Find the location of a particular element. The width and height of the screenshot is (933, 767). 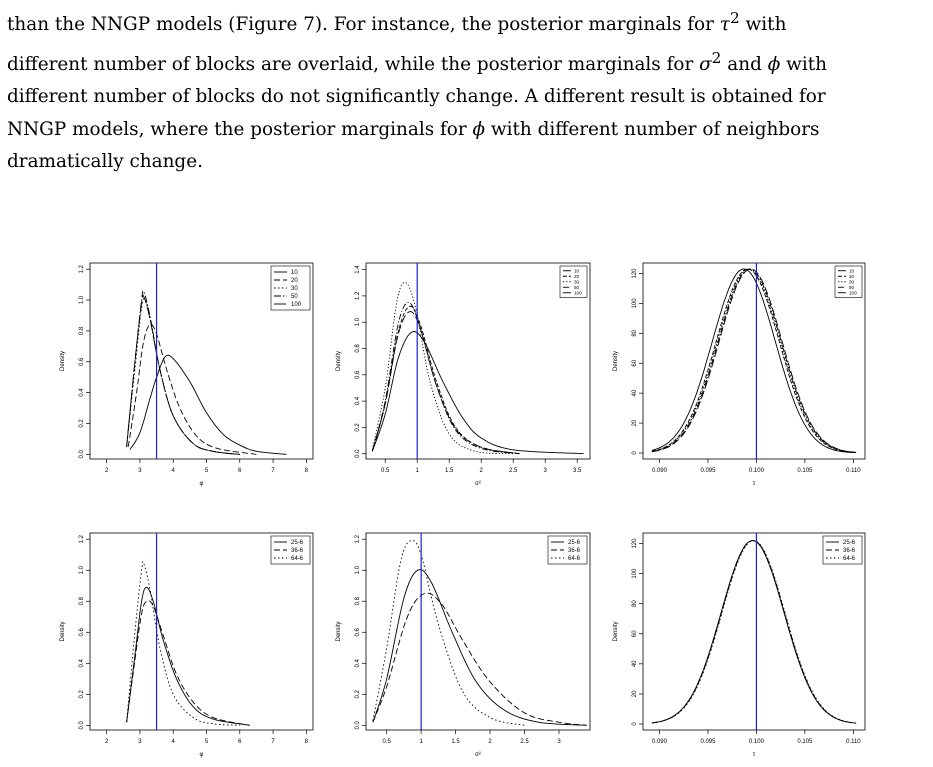

x-tick-label: 8 is located at coordinates (307, 742).